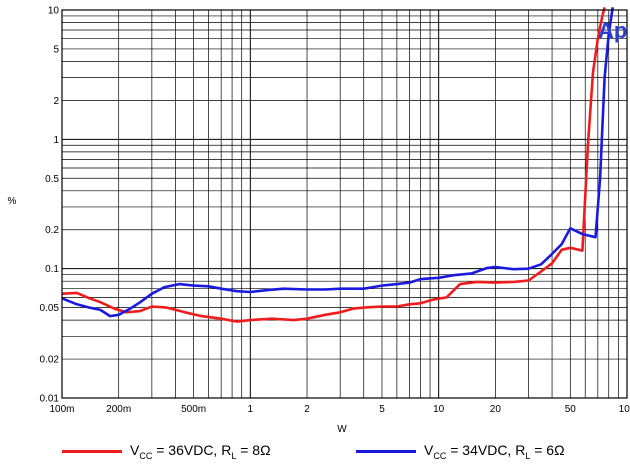 Image resolution: width=630 pixels, height=466 pixels. What do you see at coordinates (339, 409) in the screenshot?
I see `x-tick-labels: 100m 200m 500m 1 2 5 10 20 50 100` at bounding box center [339, 409].